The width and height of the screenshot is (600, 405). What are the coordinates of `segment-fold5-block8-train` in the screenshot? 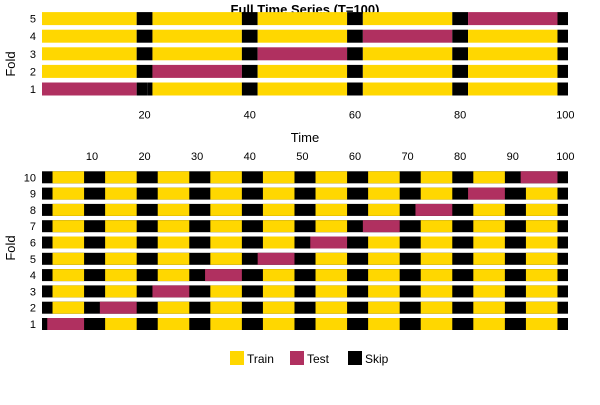 It's located at (436, 258).